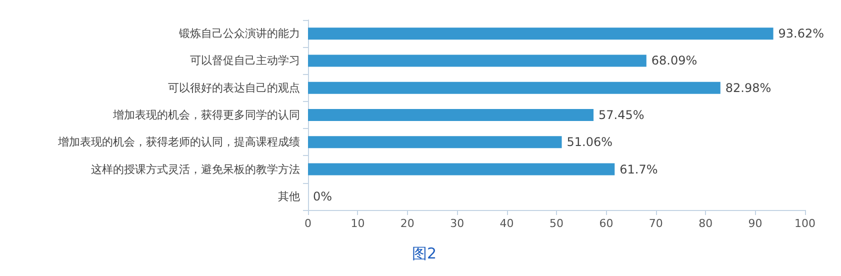  I want to click on data-label: 68.09%, so click(674, 61).